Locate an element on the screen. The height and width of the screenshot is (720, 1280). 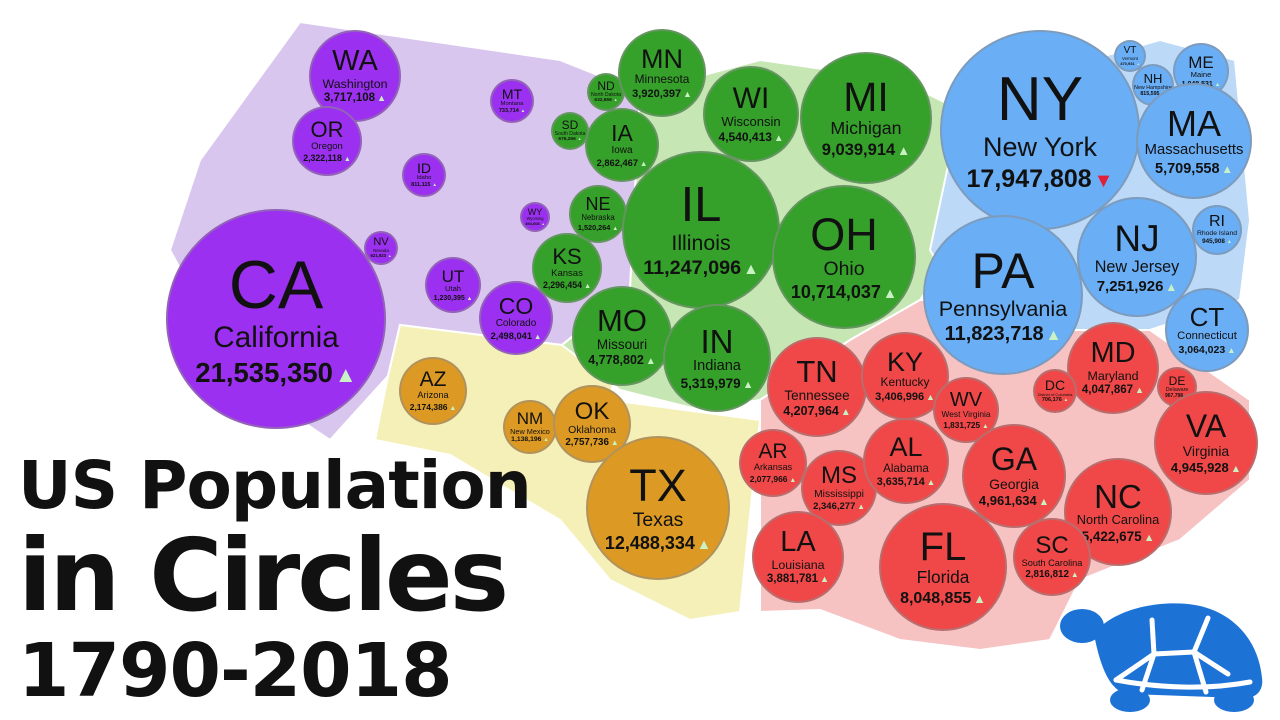
state-abbr: MT is located at coordinates (512, 94).